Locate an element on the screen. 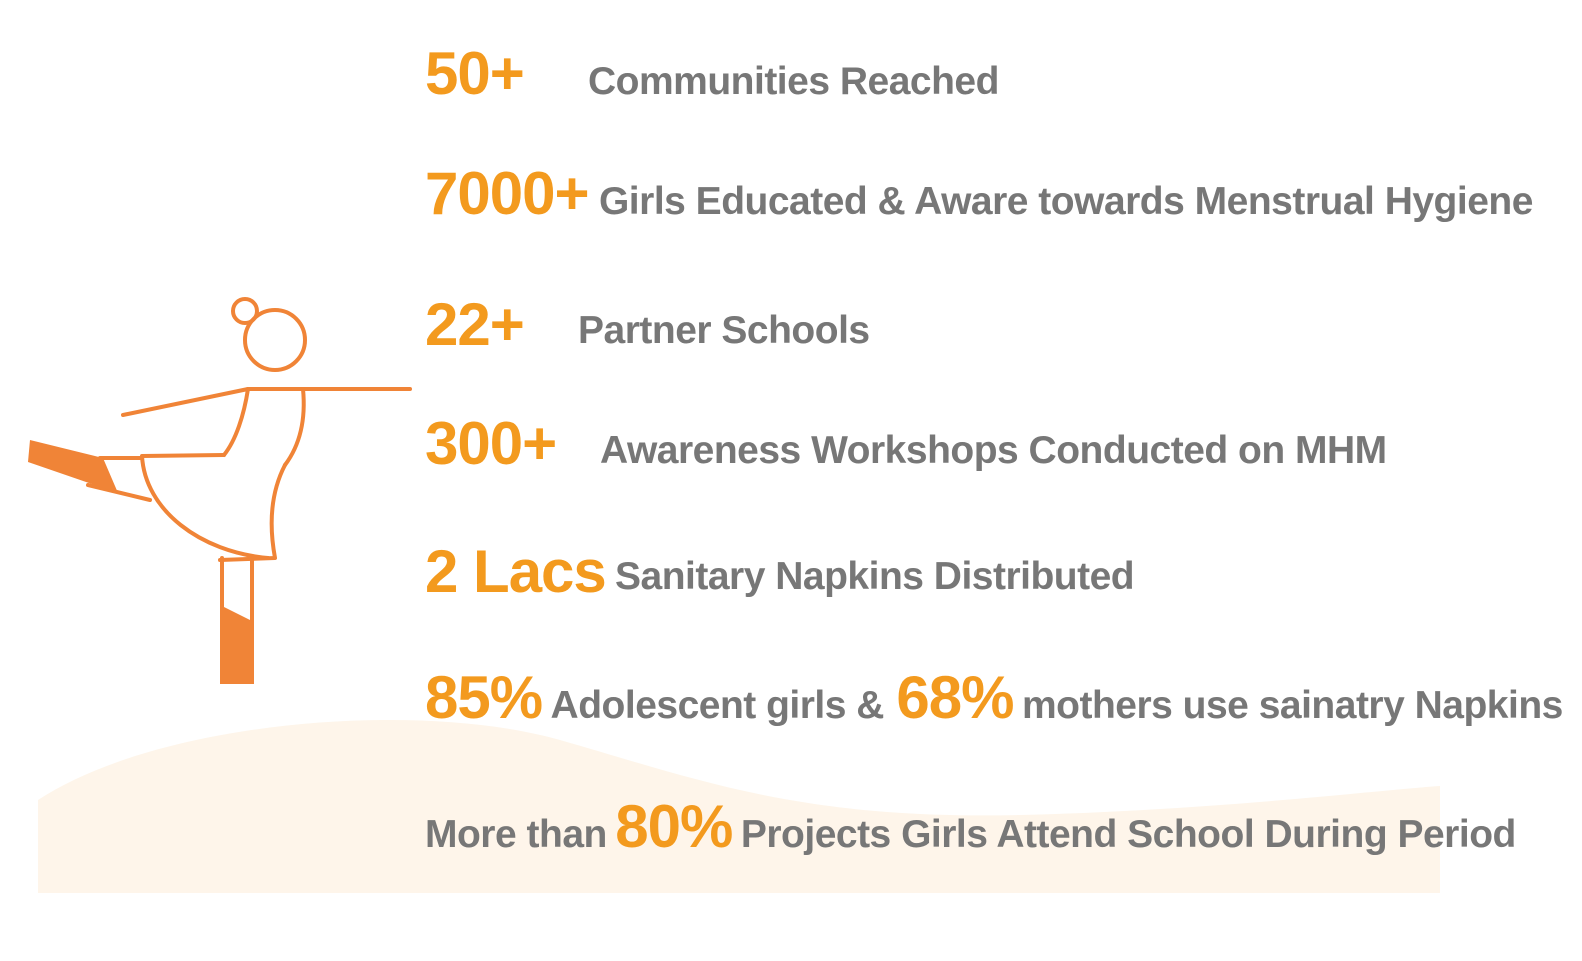  stat-label: Partner Schools is located at coordinates (724, 330).